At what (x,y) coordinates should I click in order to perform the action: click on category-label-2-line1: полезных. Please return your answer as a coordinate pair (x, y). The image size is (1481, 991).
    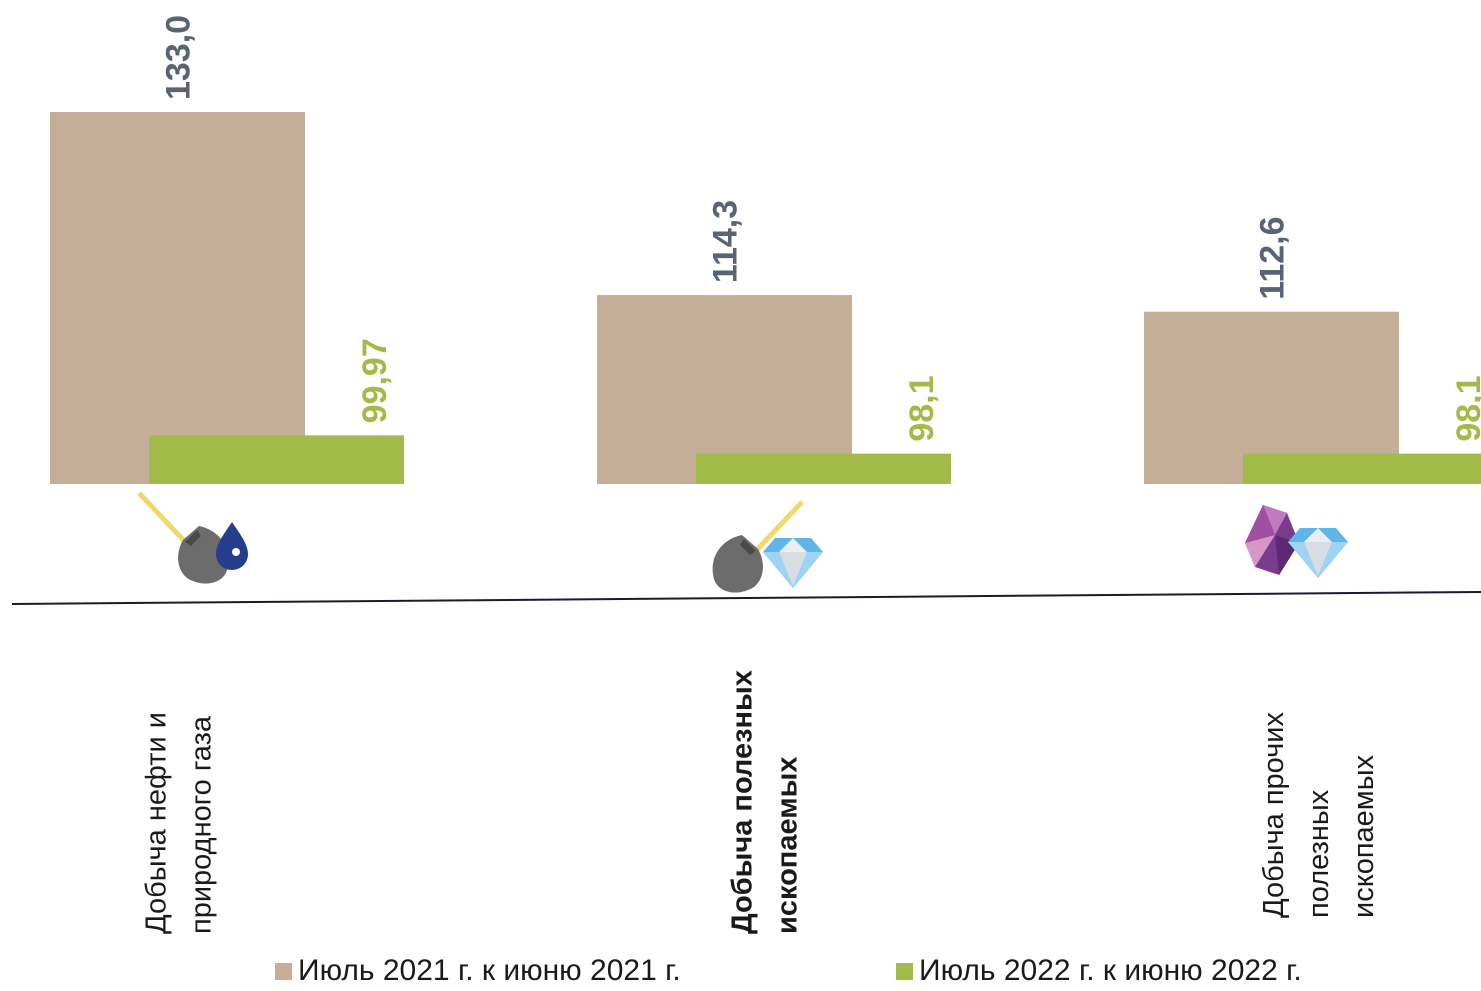
    Looking at the image, I should click on (1319, 853).